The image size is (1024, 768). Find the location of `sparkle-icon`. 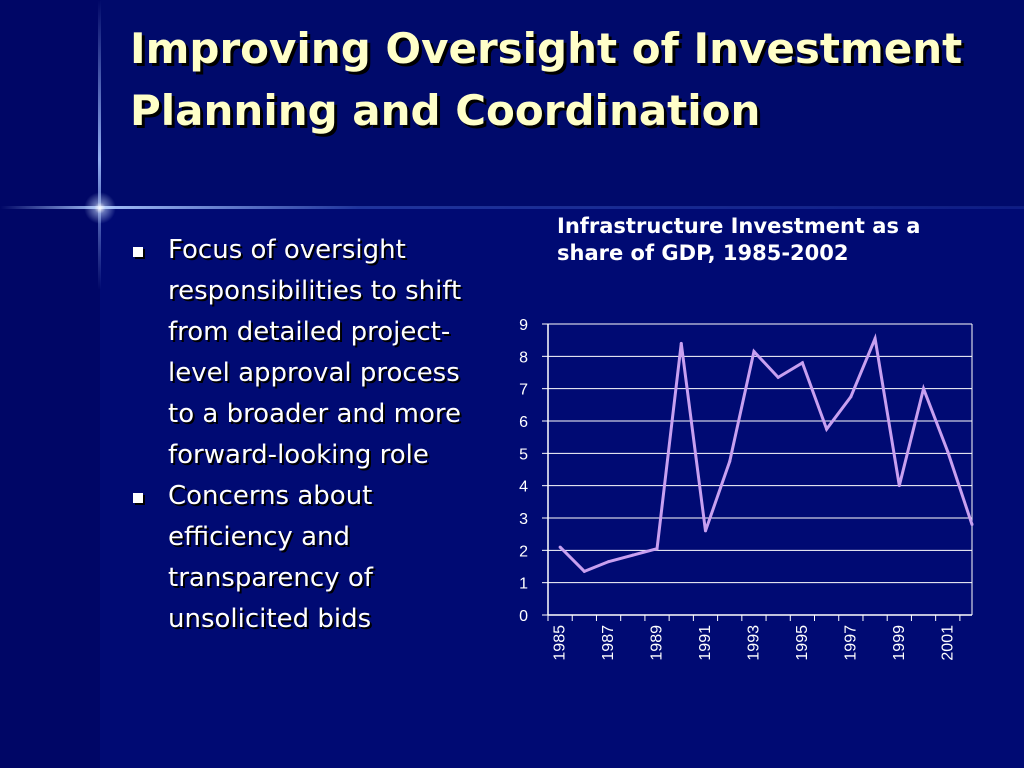

sparkle-icon is located at coordinates (100, 208).